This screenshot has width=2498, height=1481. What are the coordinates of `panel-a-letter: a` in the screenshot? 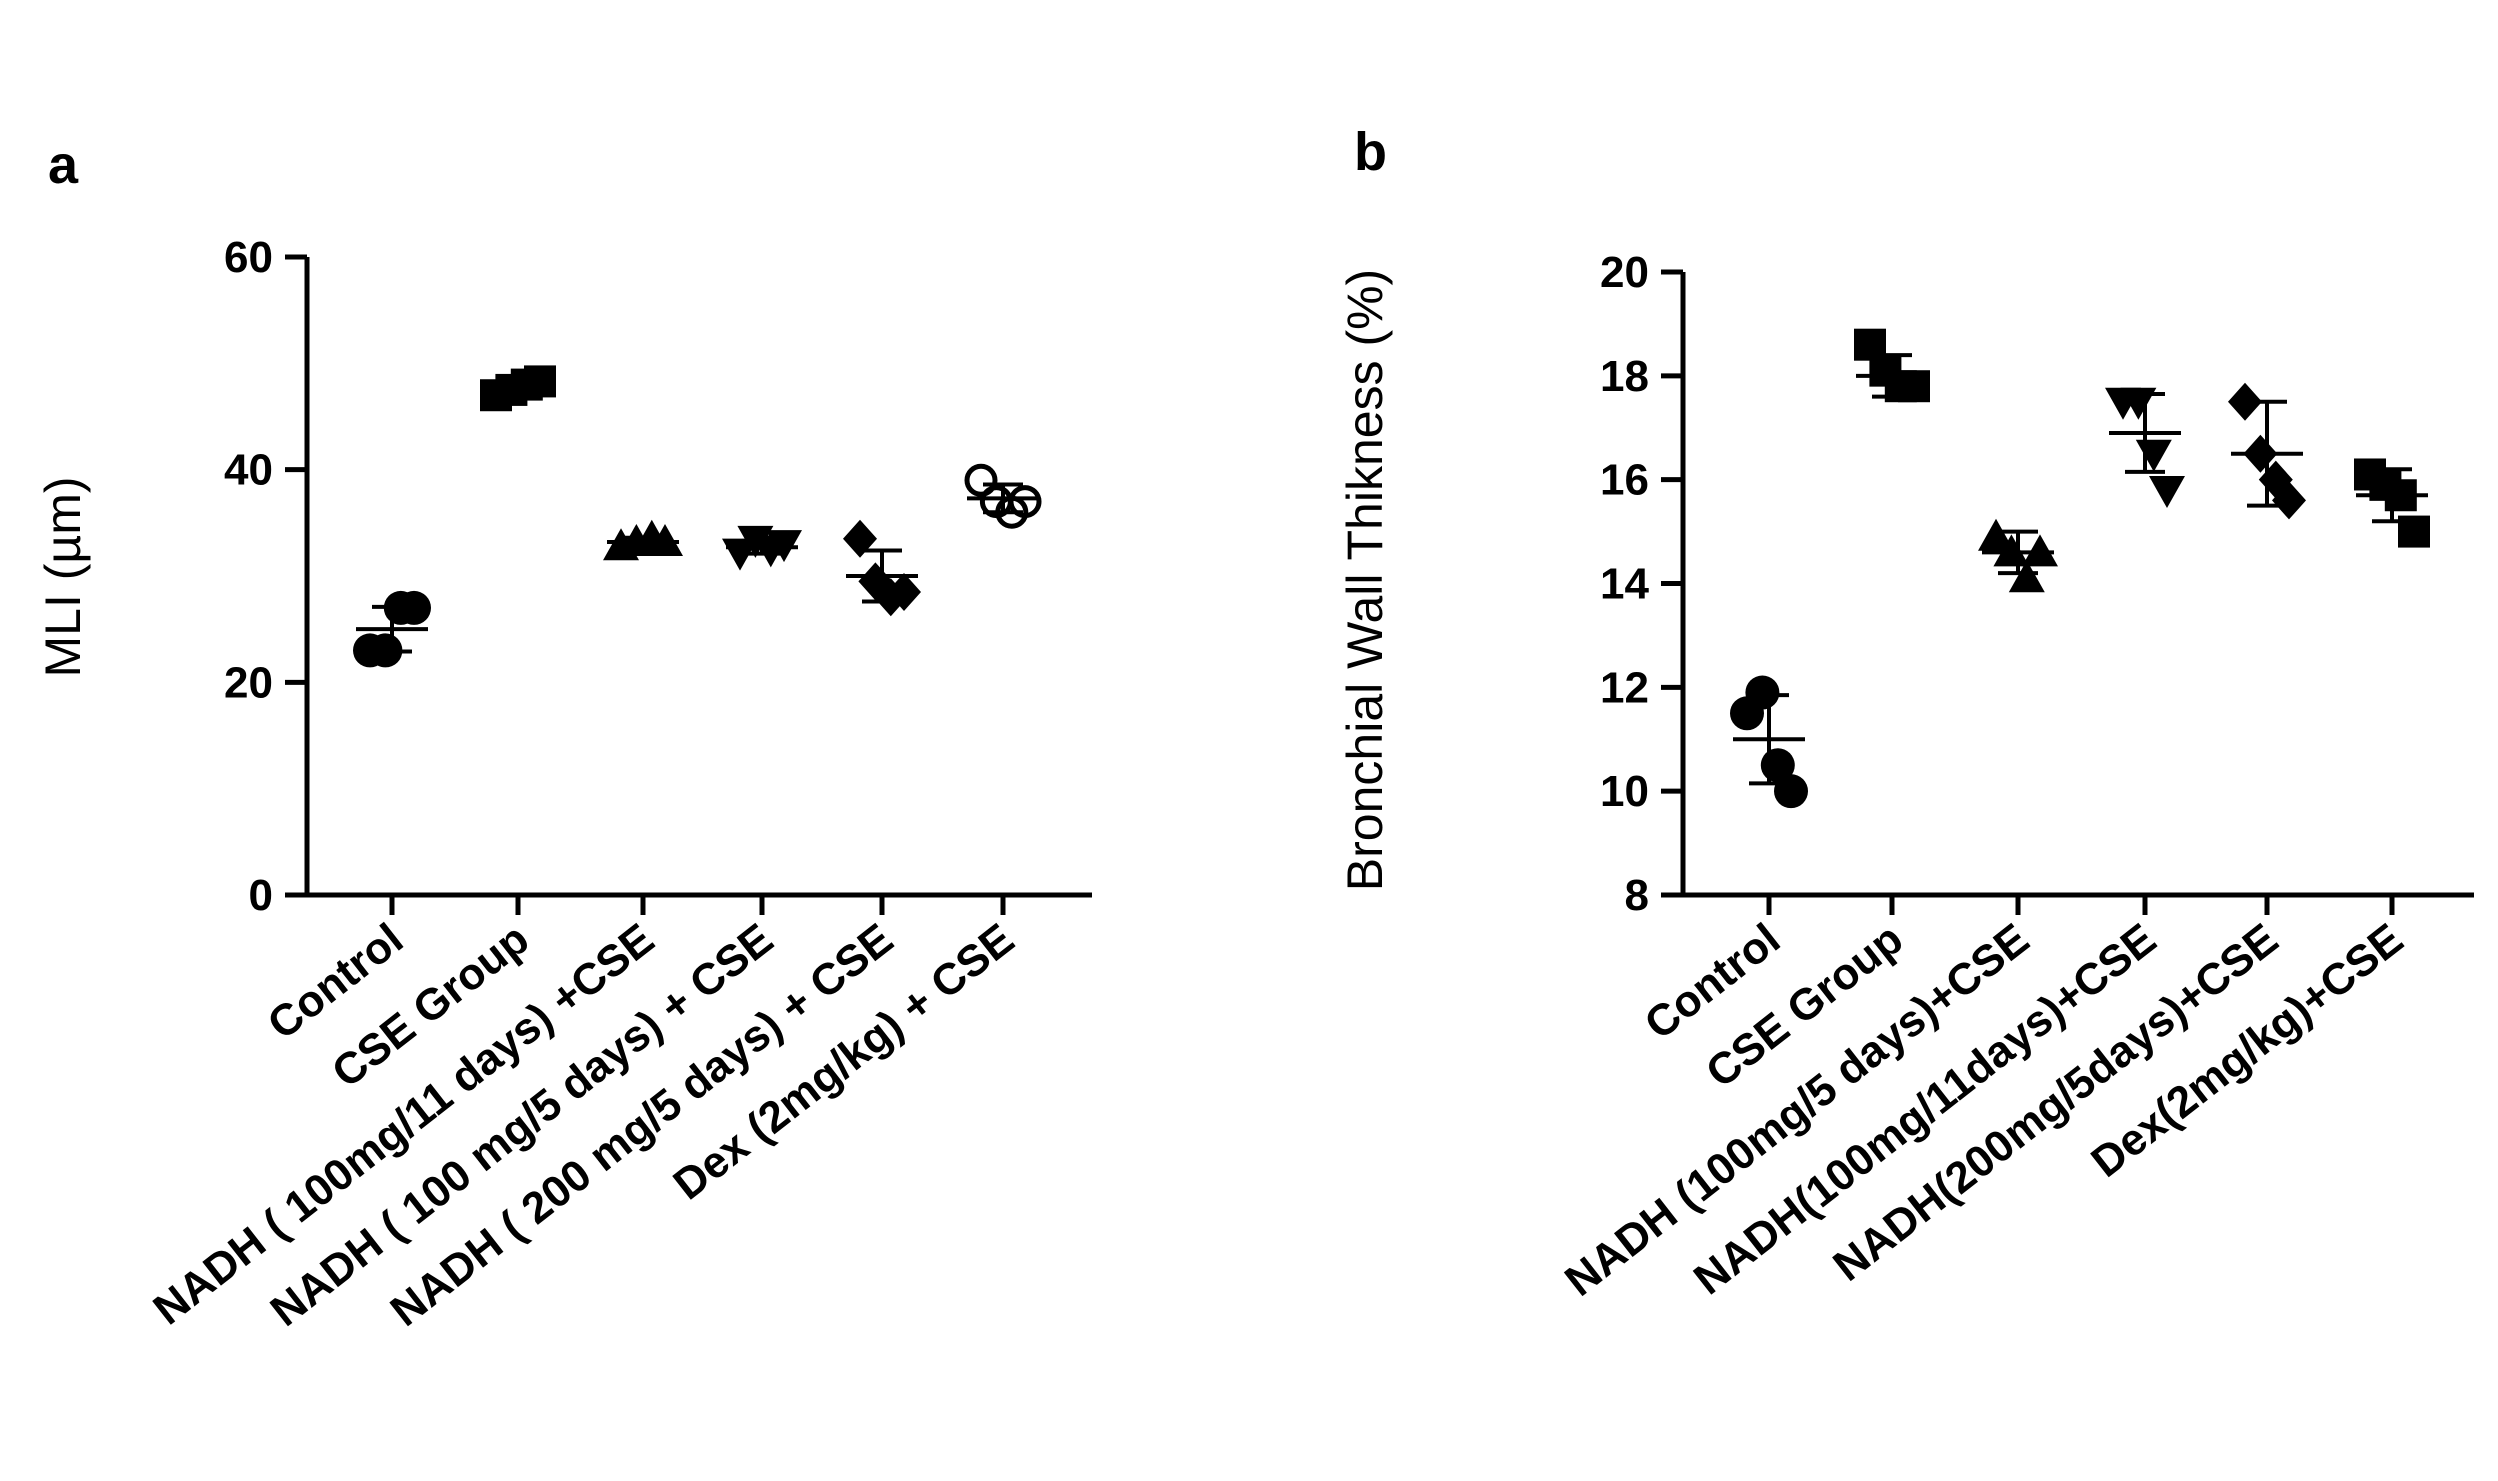 It's located at (63, 165).